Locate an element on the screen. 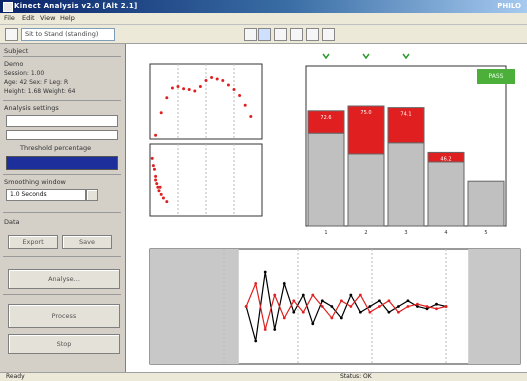 This screenshot has width=527, height=381. export-icon is located at coordinates (280, 34).